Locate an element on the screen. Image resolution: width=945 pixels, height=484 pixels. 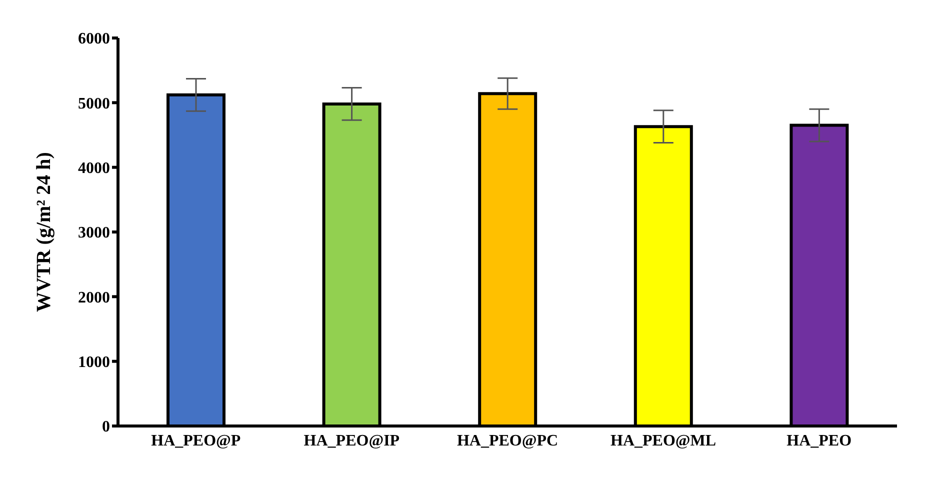
x-tick-label: HA_PEO@ML is located at coordinates (663, 441).